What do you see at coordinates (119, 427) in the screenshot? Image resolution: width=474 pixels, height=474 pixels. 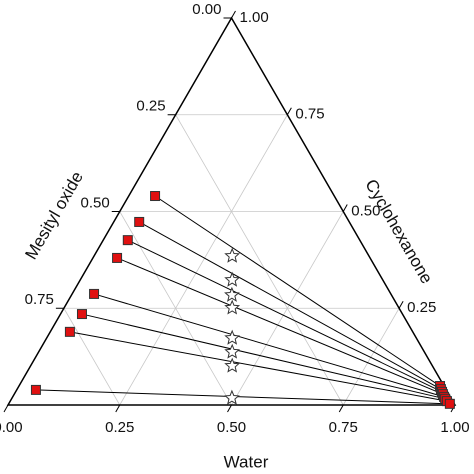 I see `bottom-tick-label: 0.25` at bounding box center [119, 427].